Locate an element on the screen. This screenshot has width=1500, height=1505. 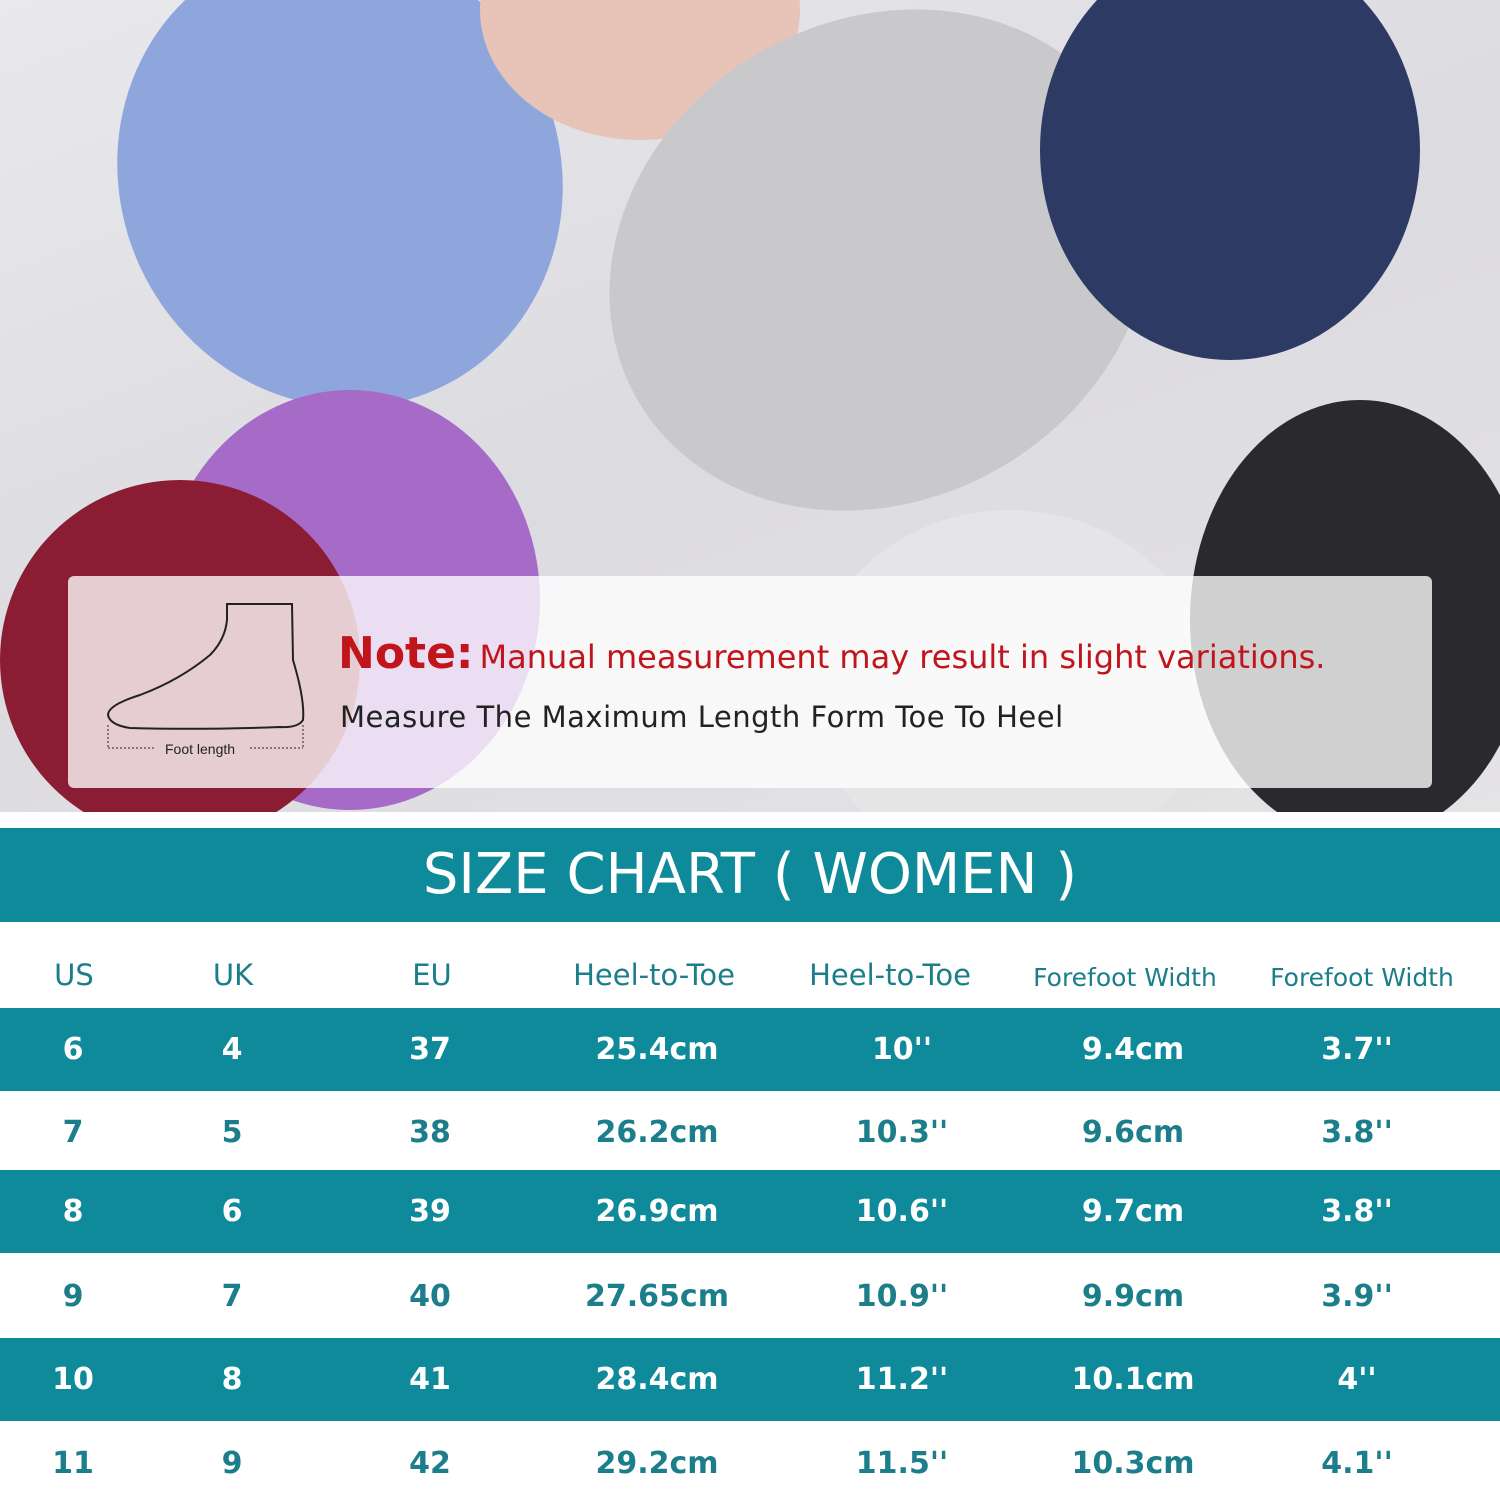
table-cell: 26.9cm is located at coordinates (657, 1211).